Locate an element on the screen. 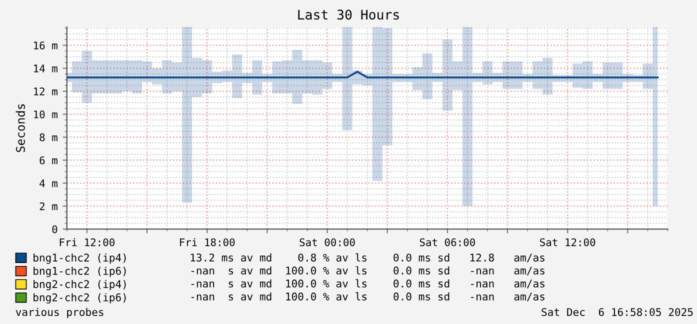 The image size is (697, 324). legend-label: bng1-chc2 (ip4) is located at coordinates (80, 258).